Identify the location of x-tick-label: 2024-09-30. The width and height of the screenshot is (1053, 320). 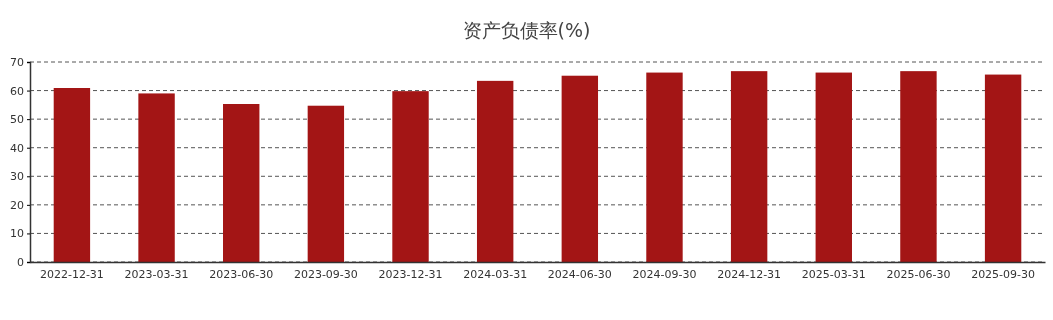
(664, 274).